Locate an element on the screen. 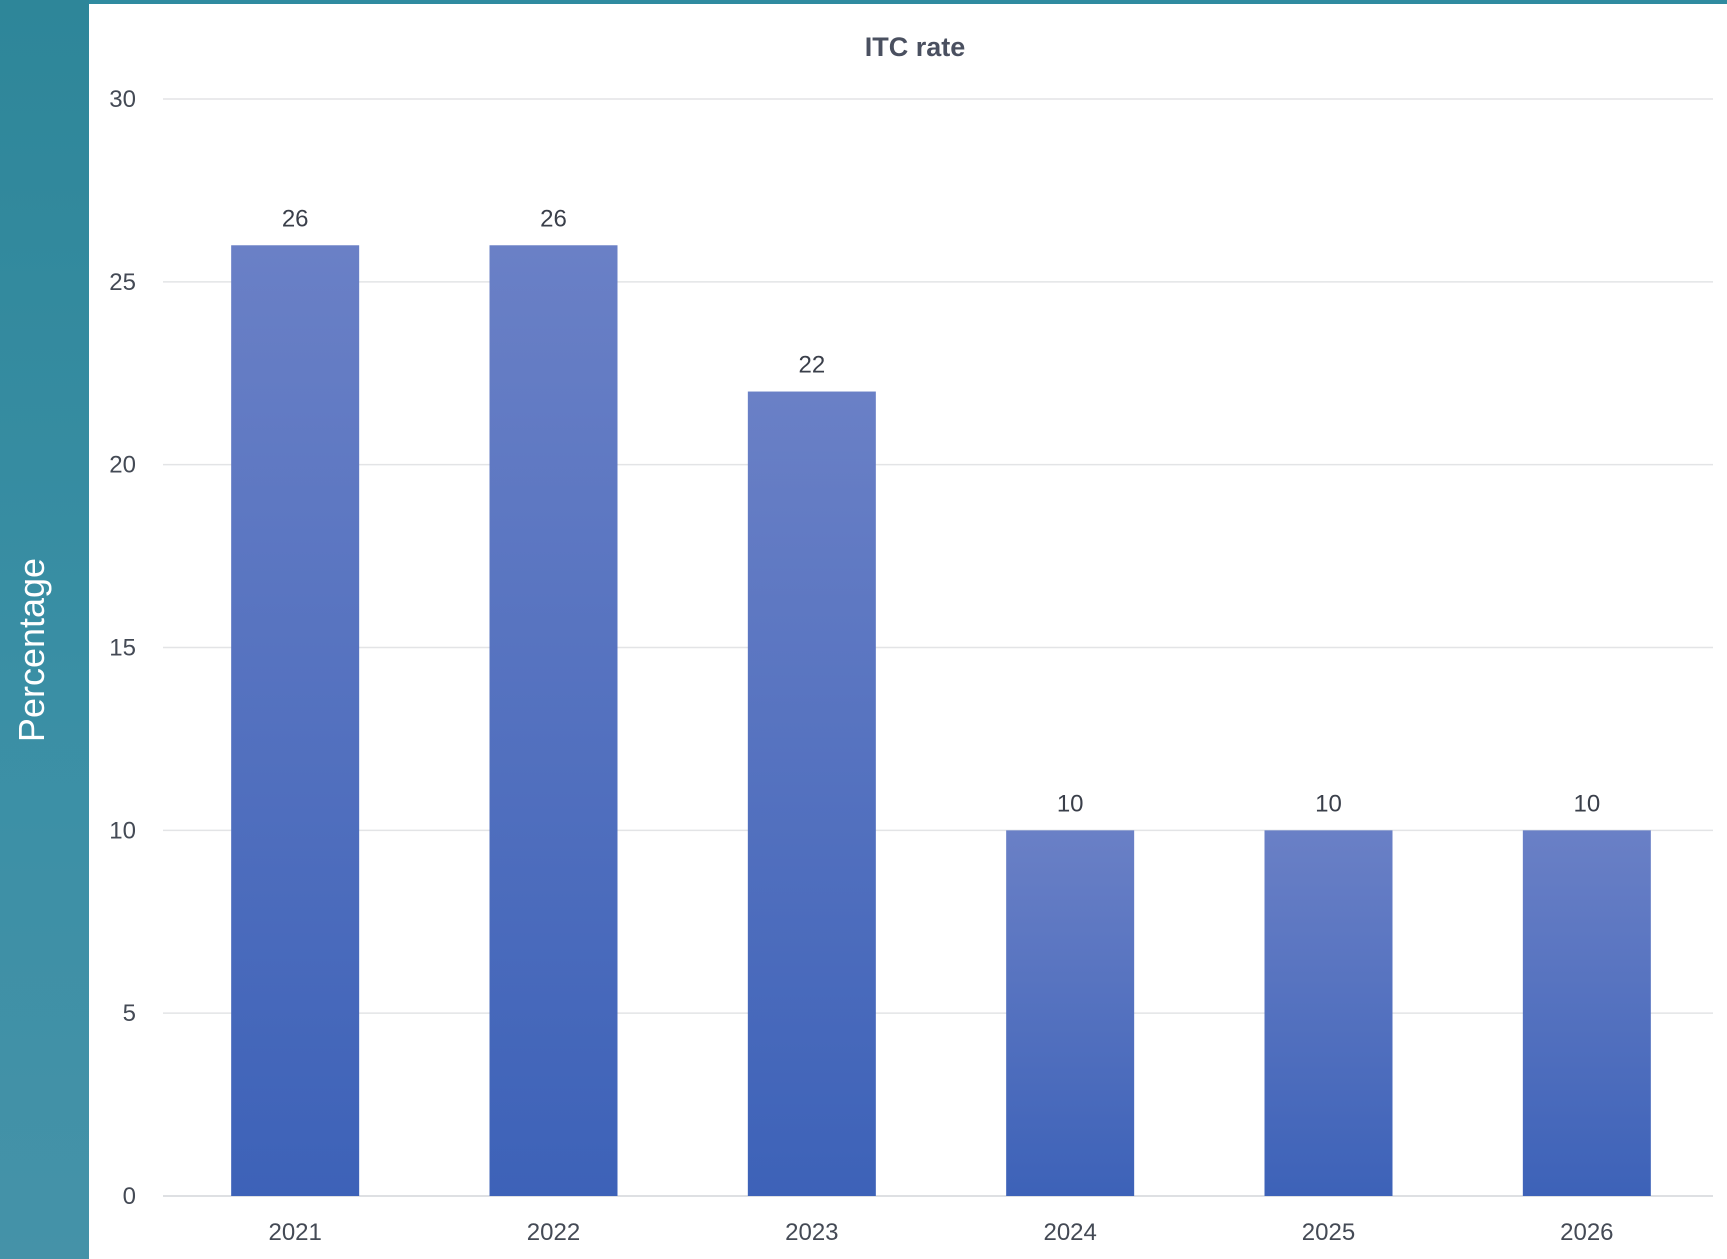 This screenshot has width=1727, height=1259. y-tick-label: 15 is located at coordinates (122, 648).